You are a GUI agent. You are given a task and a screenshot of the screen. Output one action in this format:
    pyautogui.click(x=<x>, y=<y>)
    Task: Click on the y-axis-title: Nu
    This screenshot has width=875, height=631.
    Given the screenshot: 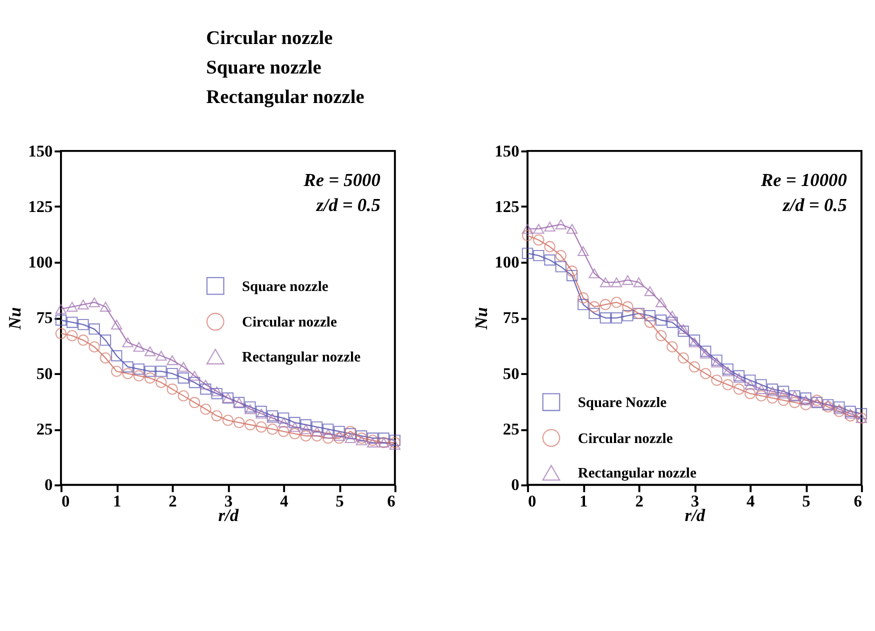 What is the action you would take?
    pyautogui.click(x=14, y=318)
    